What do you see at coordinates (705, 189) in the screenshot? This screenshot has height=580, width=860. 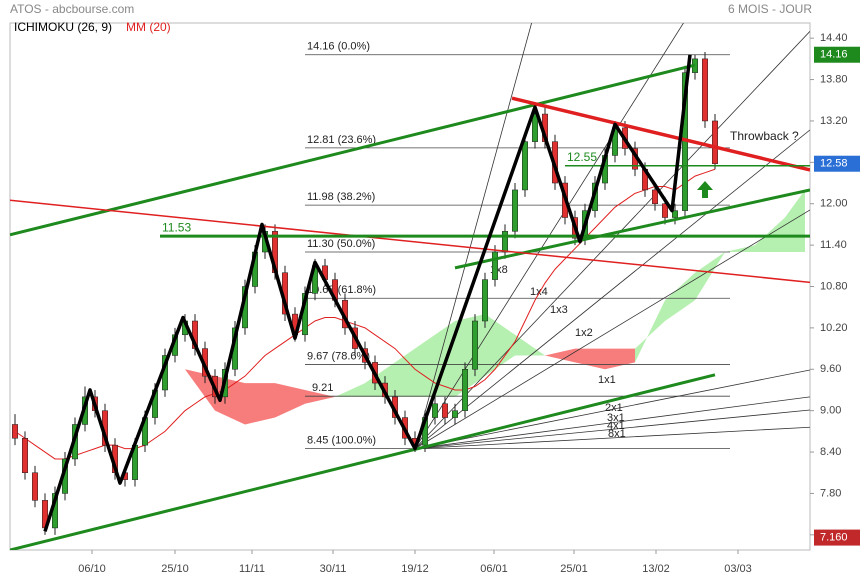 I see `up-arrow` at bounding box center [705, 189].